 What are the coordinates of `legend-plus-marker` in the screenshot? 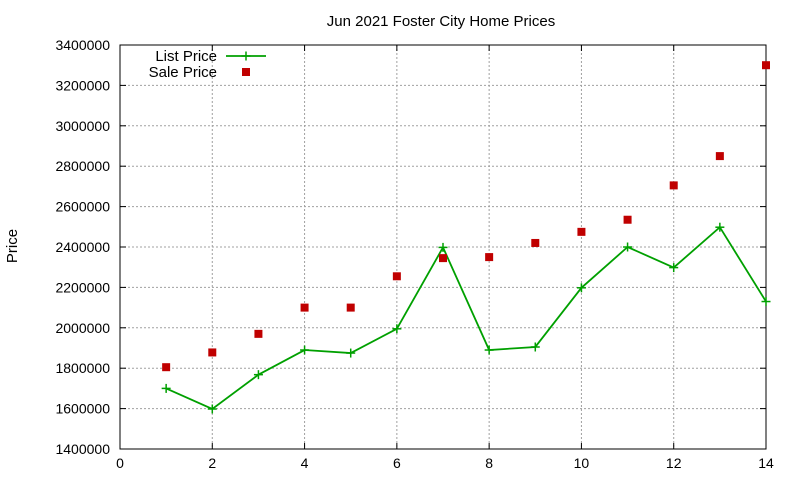 It's located at (246, 56).